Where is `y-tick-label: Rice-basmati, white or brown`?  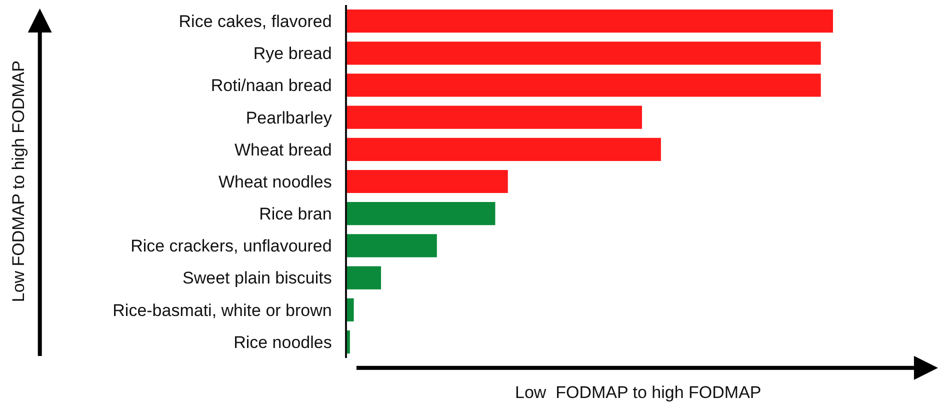 y-tick-label: Rice-basmati, white or brown is located at coordinates (222, 310).